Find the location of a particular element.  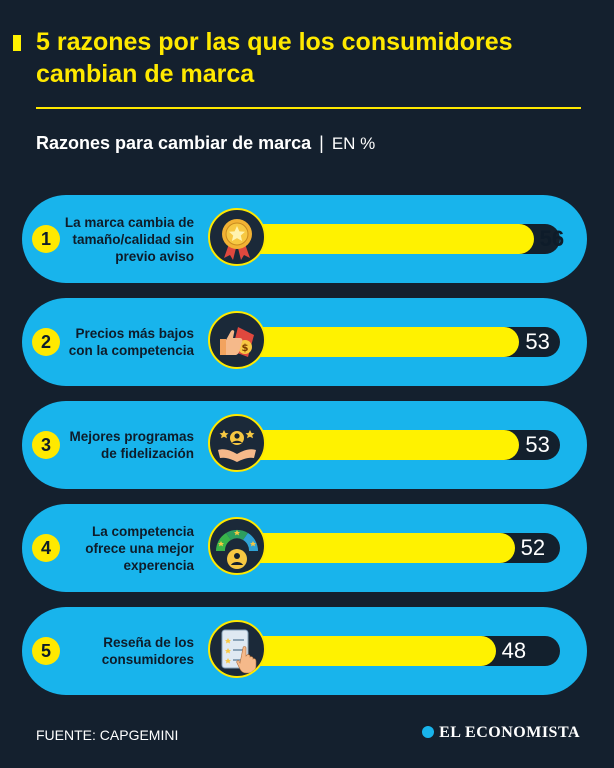

rank-badge: 3 is located at coordinates (46, 445).